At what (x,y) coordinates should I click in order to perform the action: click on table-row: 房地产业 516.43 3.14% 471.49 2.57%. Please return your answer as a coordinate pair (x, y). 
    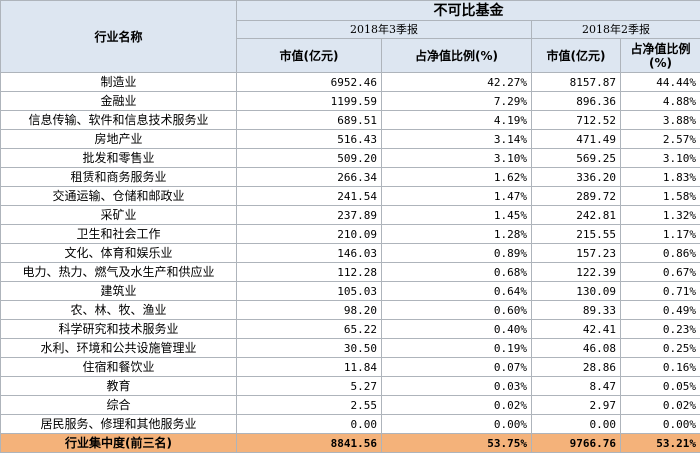
    Looking at the image, I should click on (350, 139).